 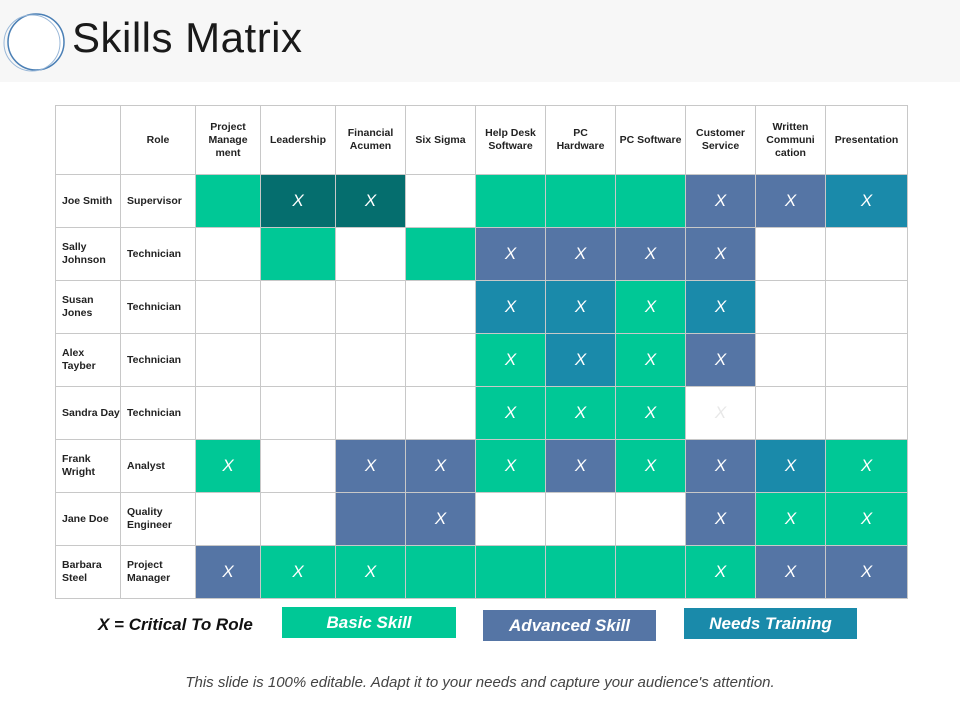 I want to click on legend-critical-label: X = Critical To Role, so click(x=175, y=624).